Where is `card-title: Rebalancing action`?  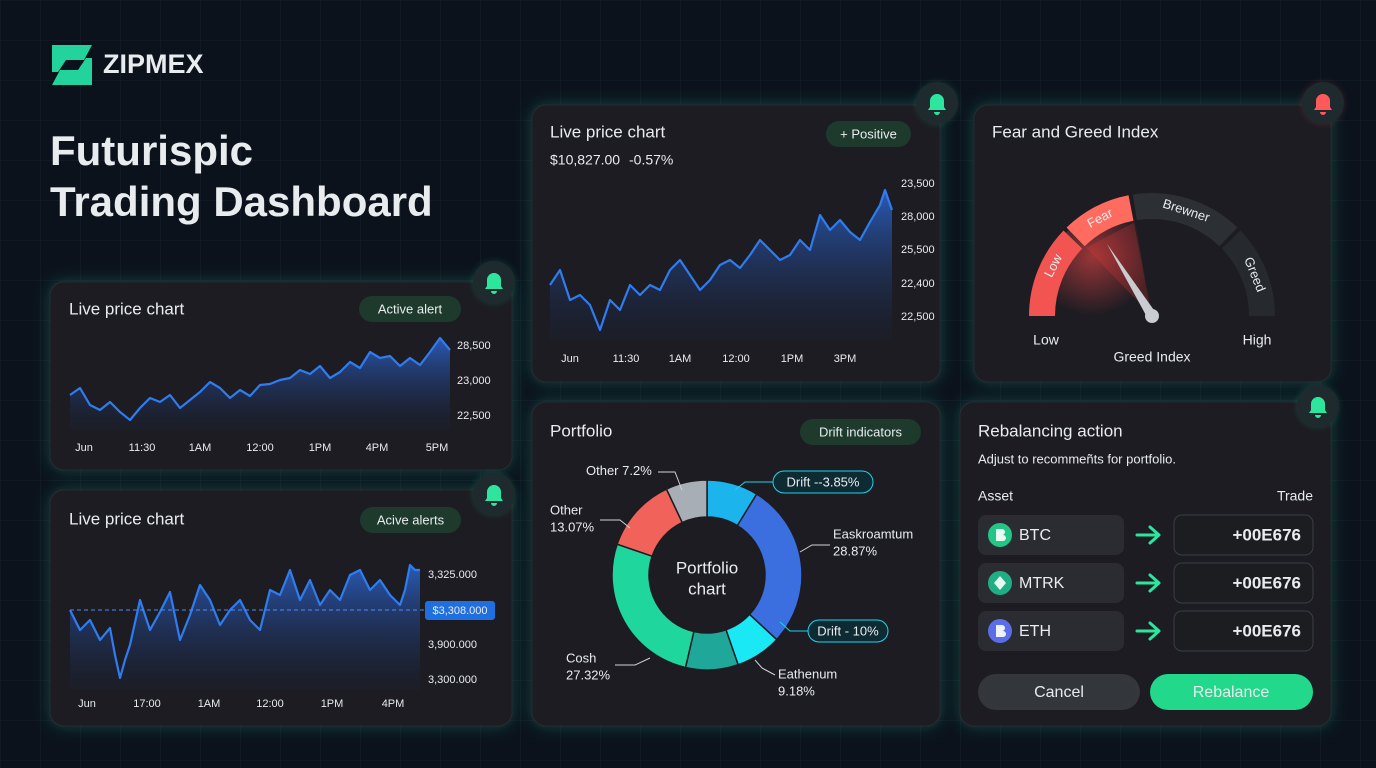
card-title: Rebalancing action is located at coordinates (1050, 430).